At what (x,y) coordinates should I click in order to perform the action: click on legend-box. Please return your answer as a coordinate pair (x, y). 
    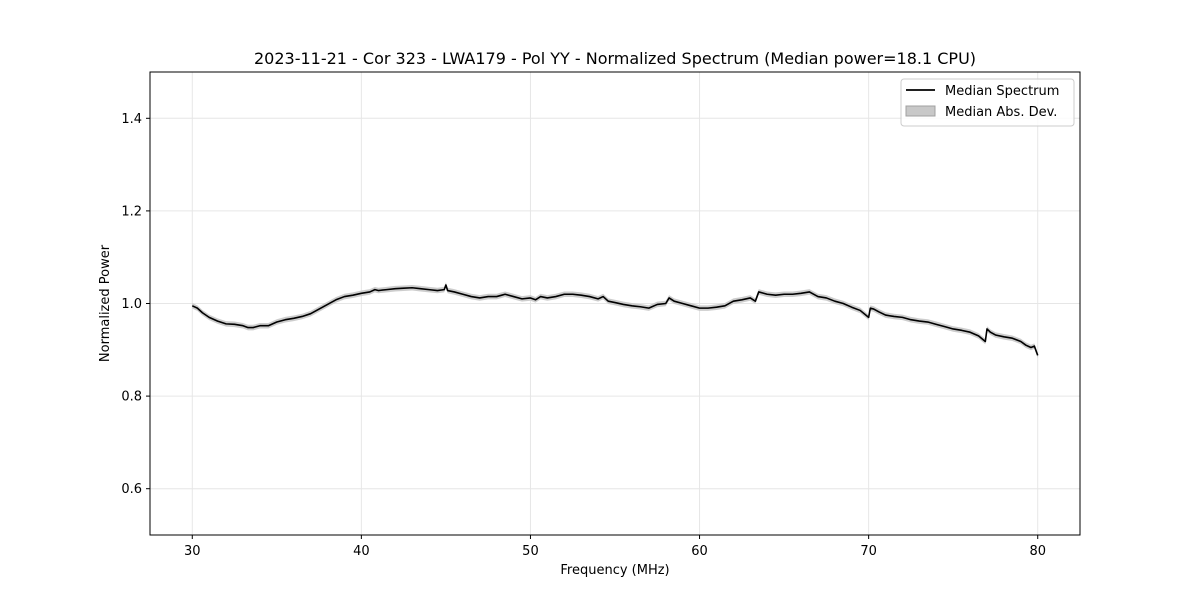
    Looking at the image, I should click on (987, 102).